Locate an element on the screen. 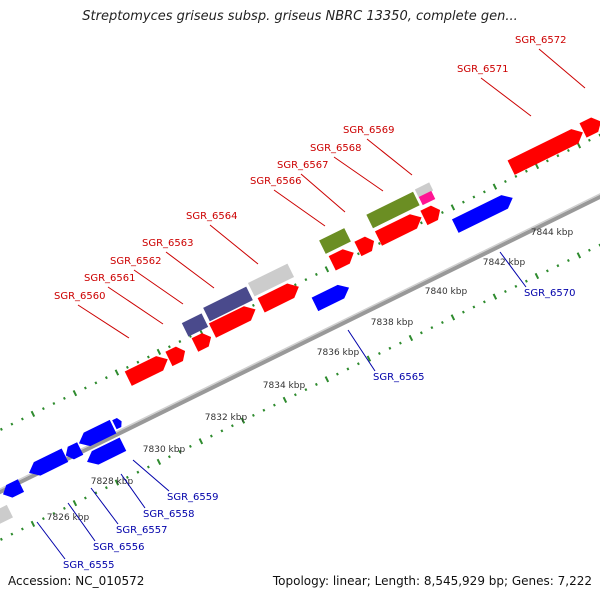 The image size is (600, 600). gene-arrow-sgr-6570b is located at coordinates (430, 215).